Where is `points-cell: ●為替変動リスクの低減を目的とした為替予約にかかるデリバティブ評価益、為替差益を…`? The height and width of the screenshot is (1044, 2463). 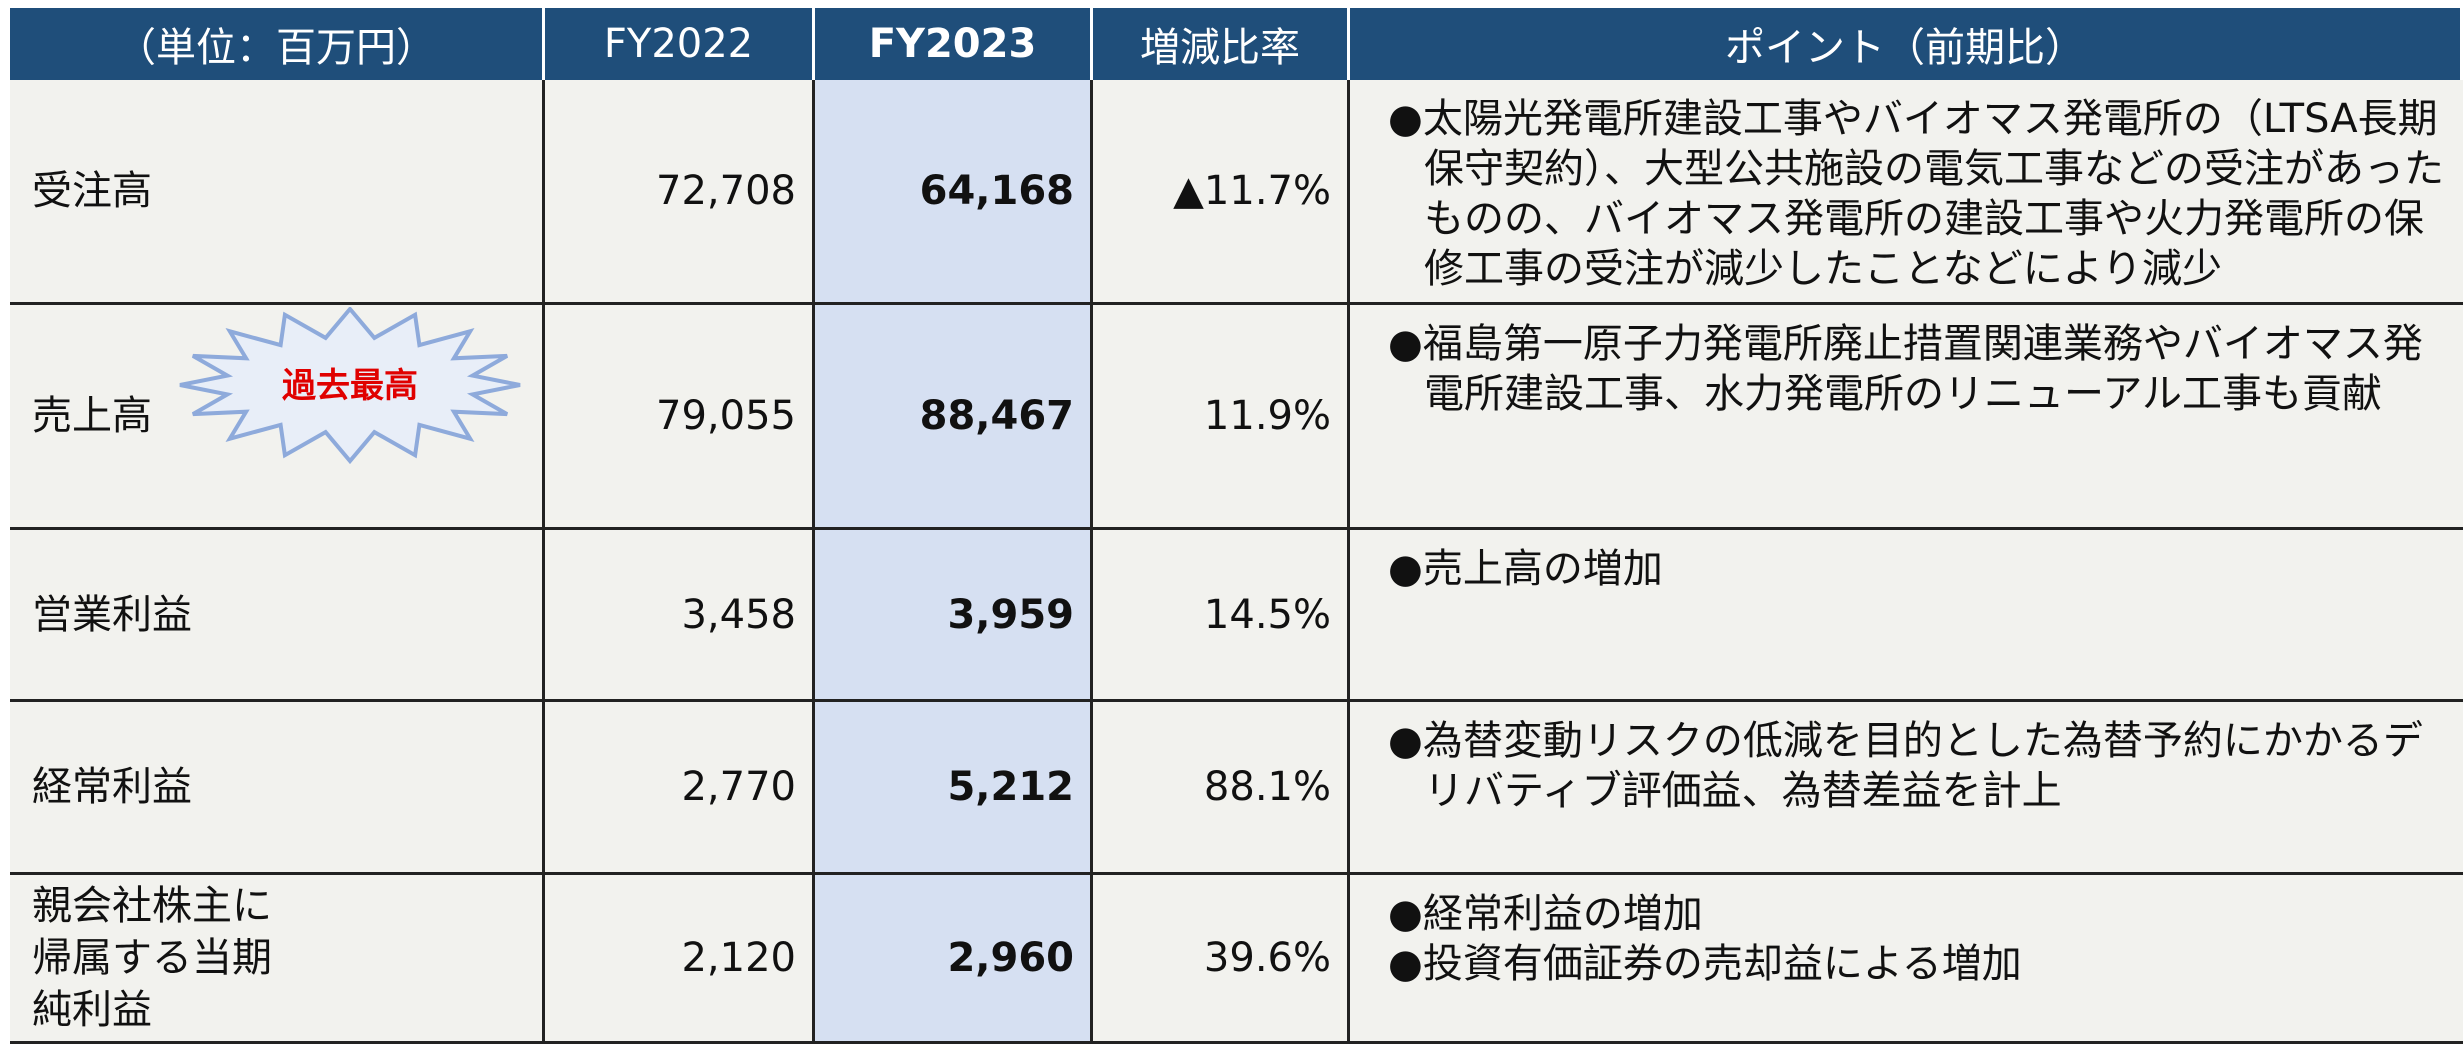
points-cell: ●為替変動リスクの低減を目的とした為替予約にかかるデリバティブ評価益、為替差益を… is located at coordinates (1906, 788).